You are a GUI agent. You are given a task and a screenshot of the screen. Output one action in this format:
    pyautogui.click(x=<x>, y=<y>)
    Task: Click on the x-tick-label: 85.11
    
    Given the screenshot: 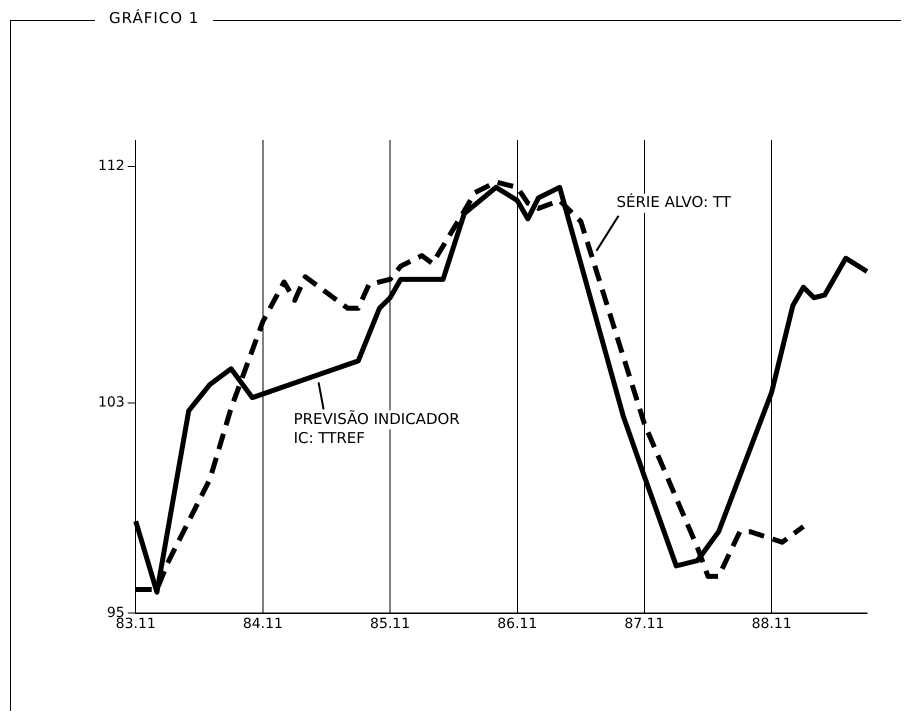 What is the action you would take?
    pyautogui.click(x=390, y=624)
    